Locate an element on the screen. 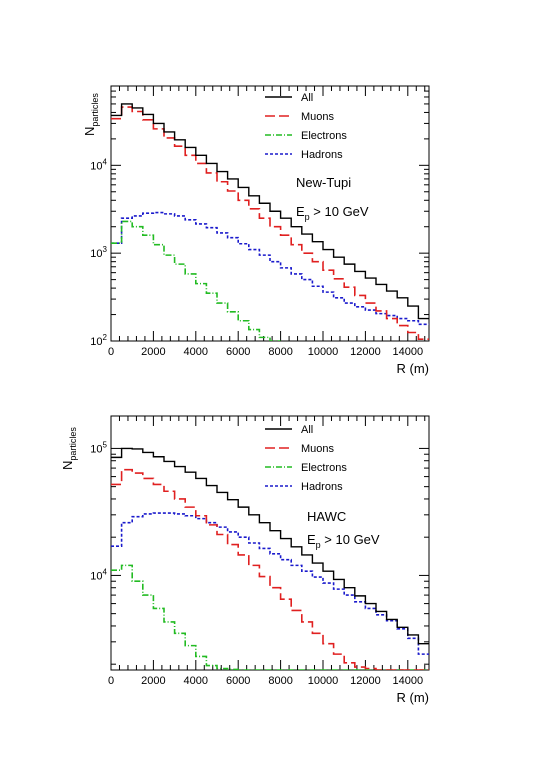 This screenshot has height=771, width=545. y-tick-label: 10² is located at coordinates (98, 340).